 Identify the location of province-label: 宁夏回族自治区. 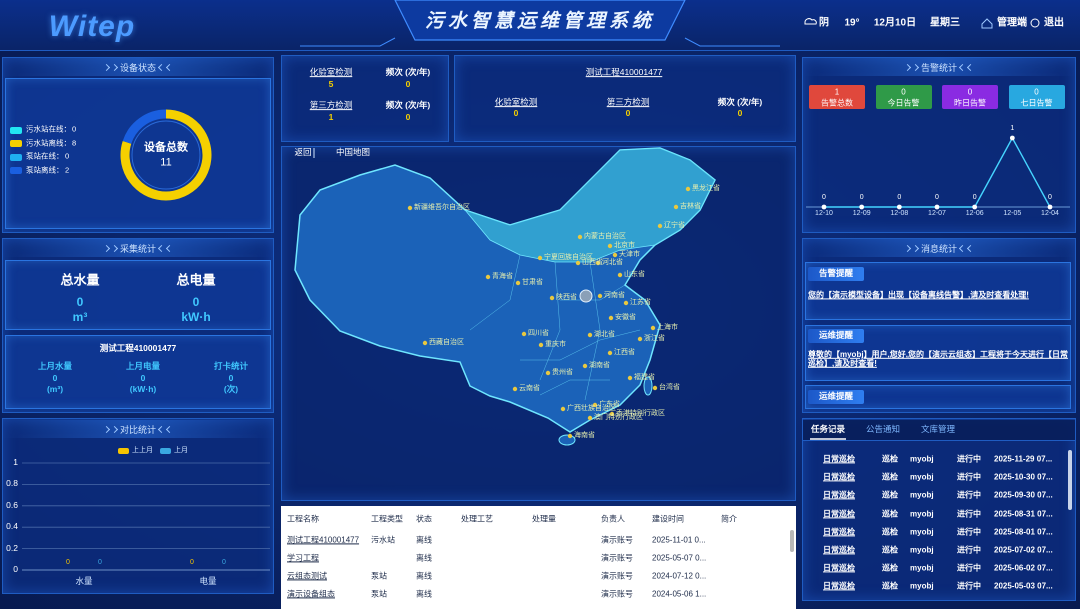
(568, 257).